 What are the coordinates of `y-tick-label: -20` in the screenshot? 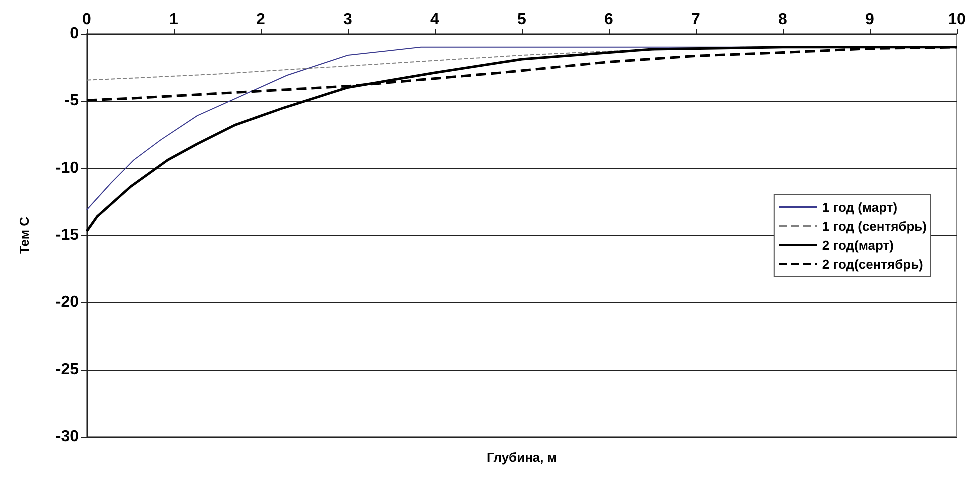 It's located at (68, 303).